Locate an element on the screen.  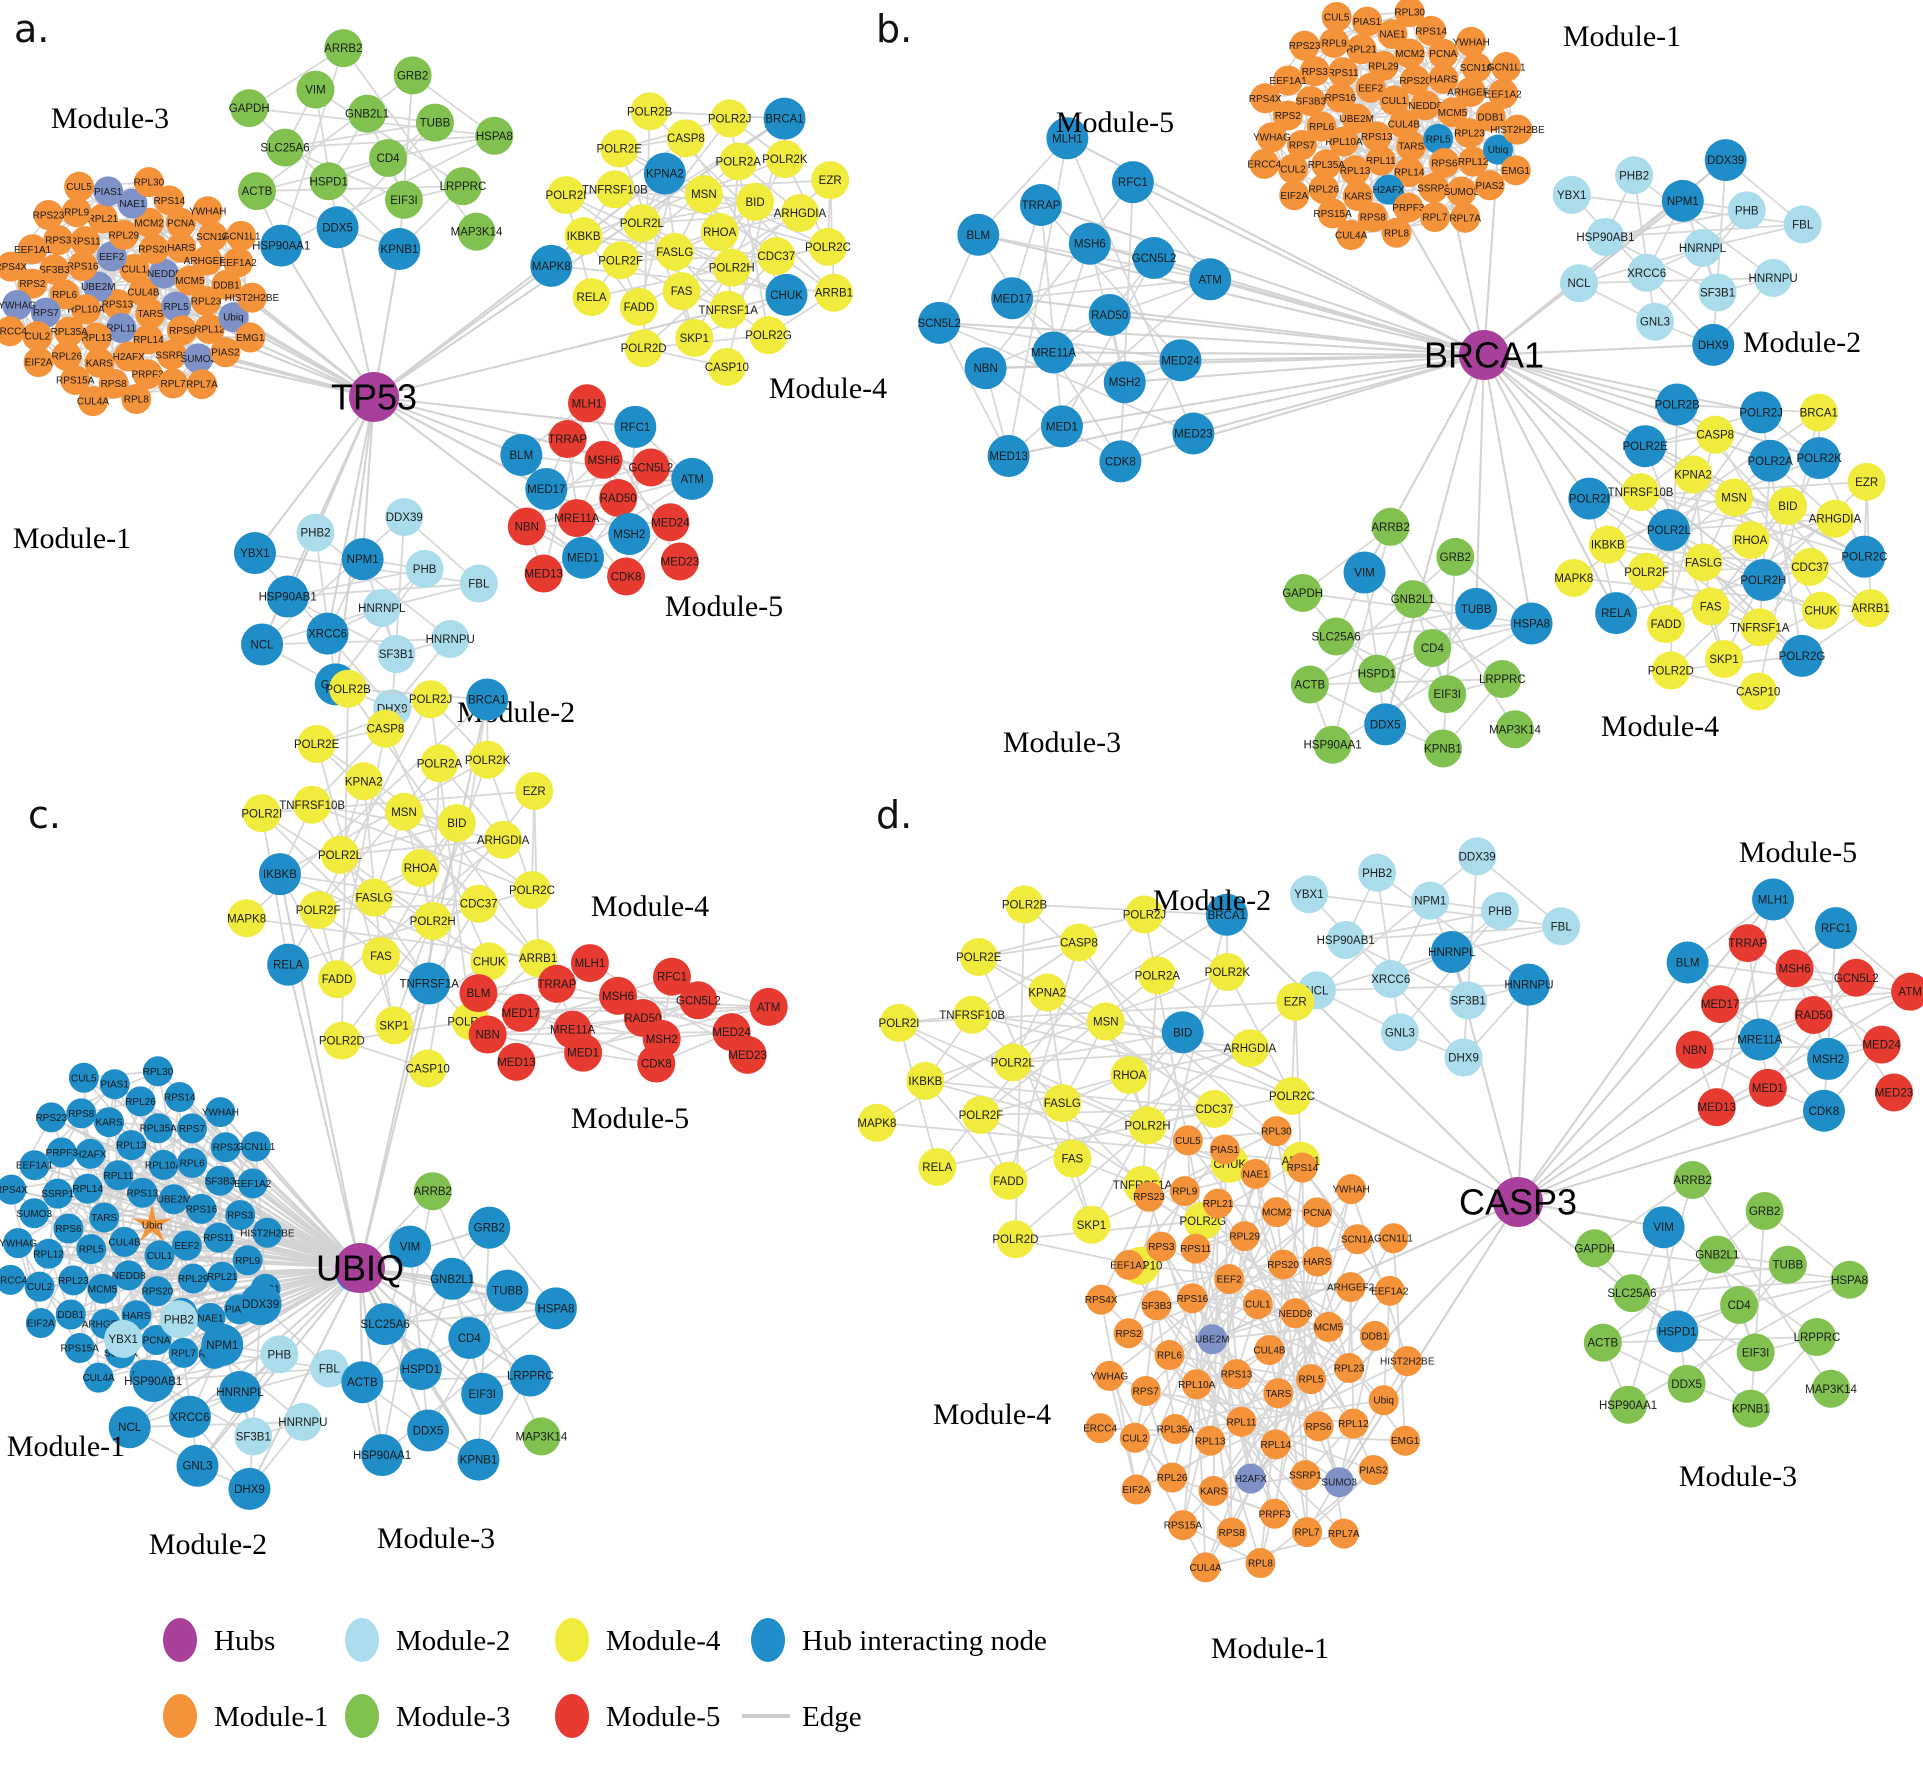
node-HSPD1: HSPD1 is located at coordinates (1677, 1331).